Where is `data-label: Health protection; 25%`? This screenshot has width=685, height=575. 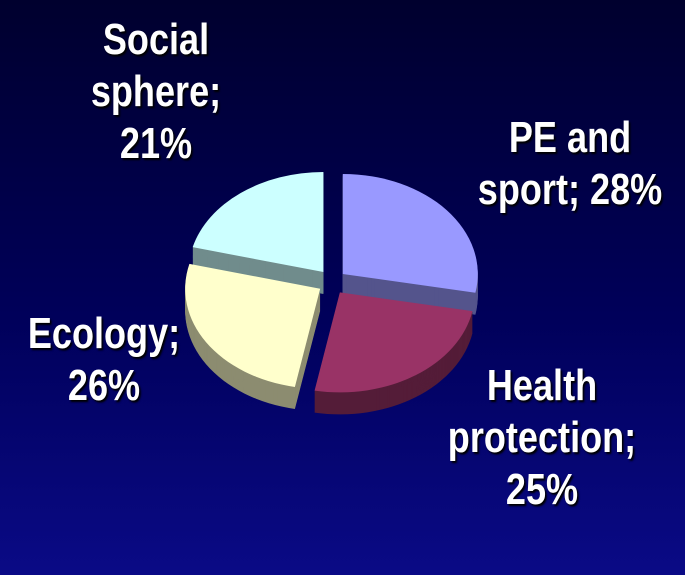
data-label: Health protection; 25% is located at coordinates (542, 437).